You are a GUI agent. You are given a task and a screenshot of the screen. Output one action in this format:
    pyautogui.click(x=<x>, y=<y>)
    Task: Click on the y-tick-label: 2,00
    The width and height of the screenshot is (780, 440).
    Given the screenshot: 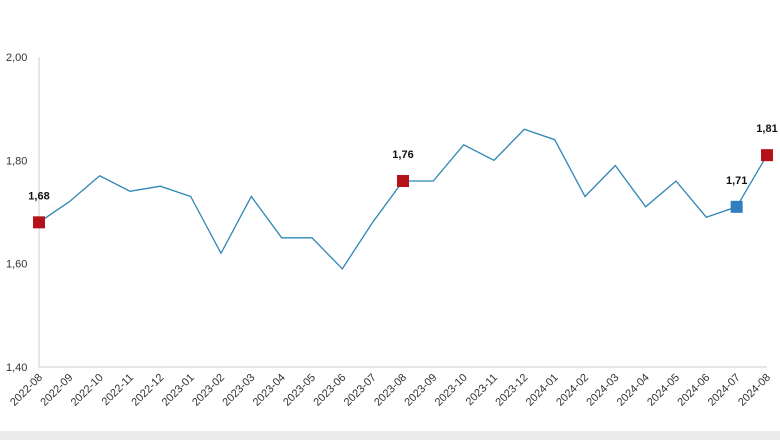 What is the action you would take?
    pyautogui.click(x=16, y=58)
    